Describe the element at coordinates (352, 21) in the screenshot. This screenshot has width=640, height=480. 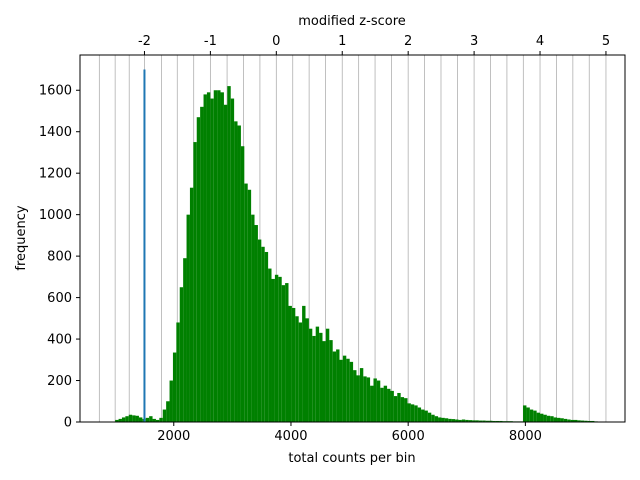
I see `top-axis-title: modified z-score` at that location.